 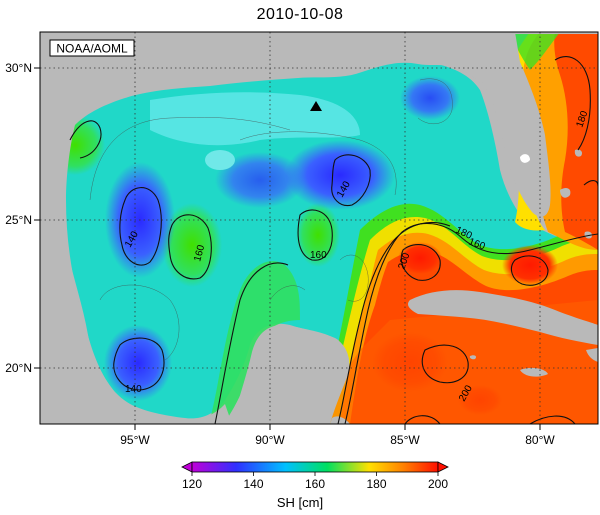 What do you see at coordinates (438, 484) in the screenshot?
I see `colorbar-tick-label: 200` at bounding box center [438, 484].